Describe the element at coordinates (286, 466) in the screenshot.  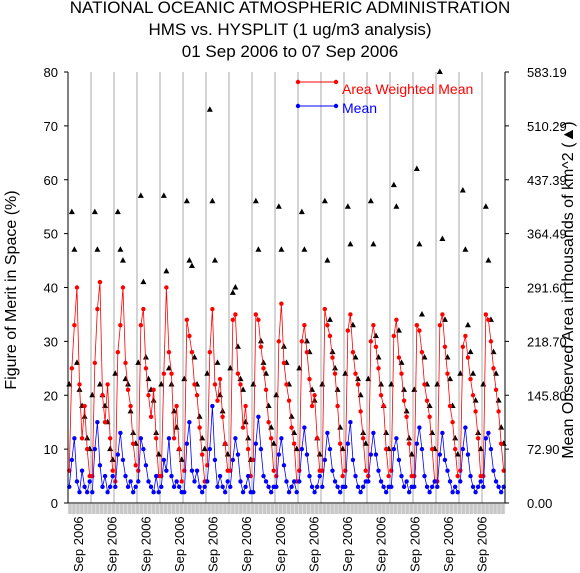
I see `mean-line-segment` at that location.